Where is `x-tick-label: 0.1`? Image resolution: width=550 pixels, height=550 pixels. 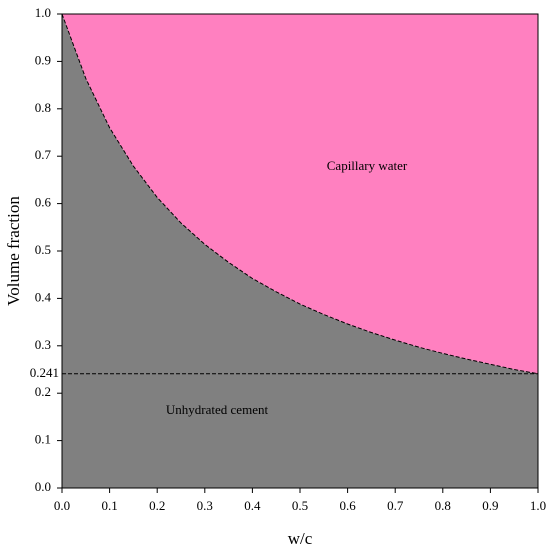 x-tick-label: 0.1 is located at coordinates (109, 505).